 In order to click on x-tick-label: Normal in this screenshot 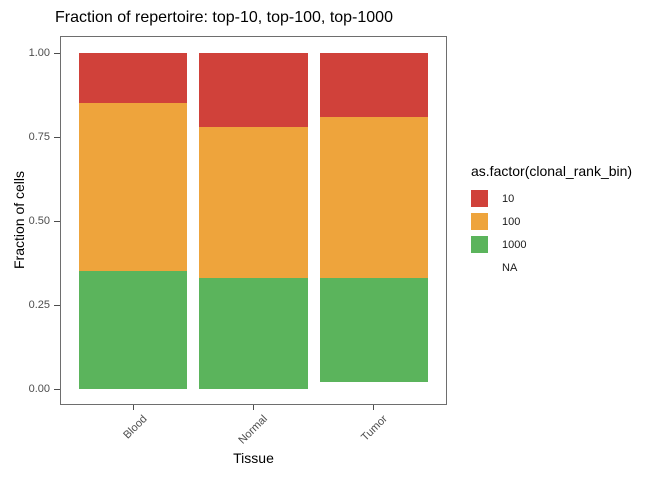, I will do `click(253, 430)`.